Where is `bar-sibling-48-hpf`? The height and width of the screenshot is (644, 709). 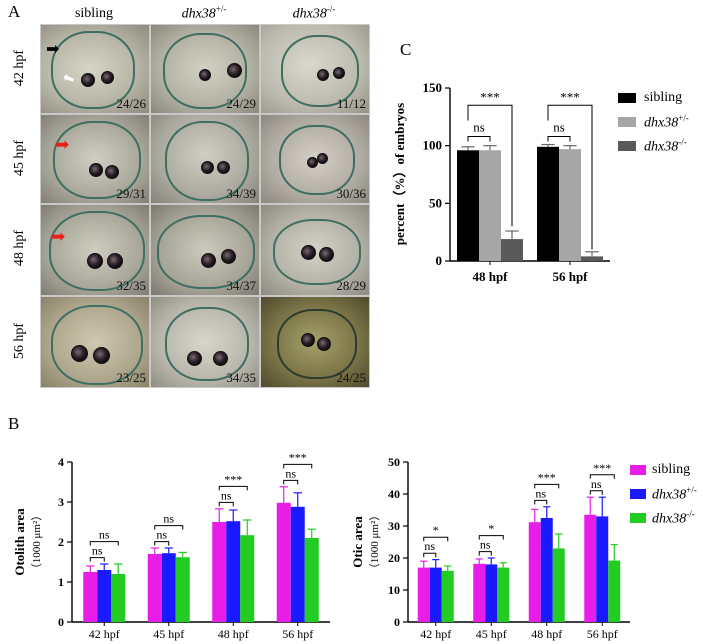 bar-sibling-48-hpf is located at coordinates (534, 572).